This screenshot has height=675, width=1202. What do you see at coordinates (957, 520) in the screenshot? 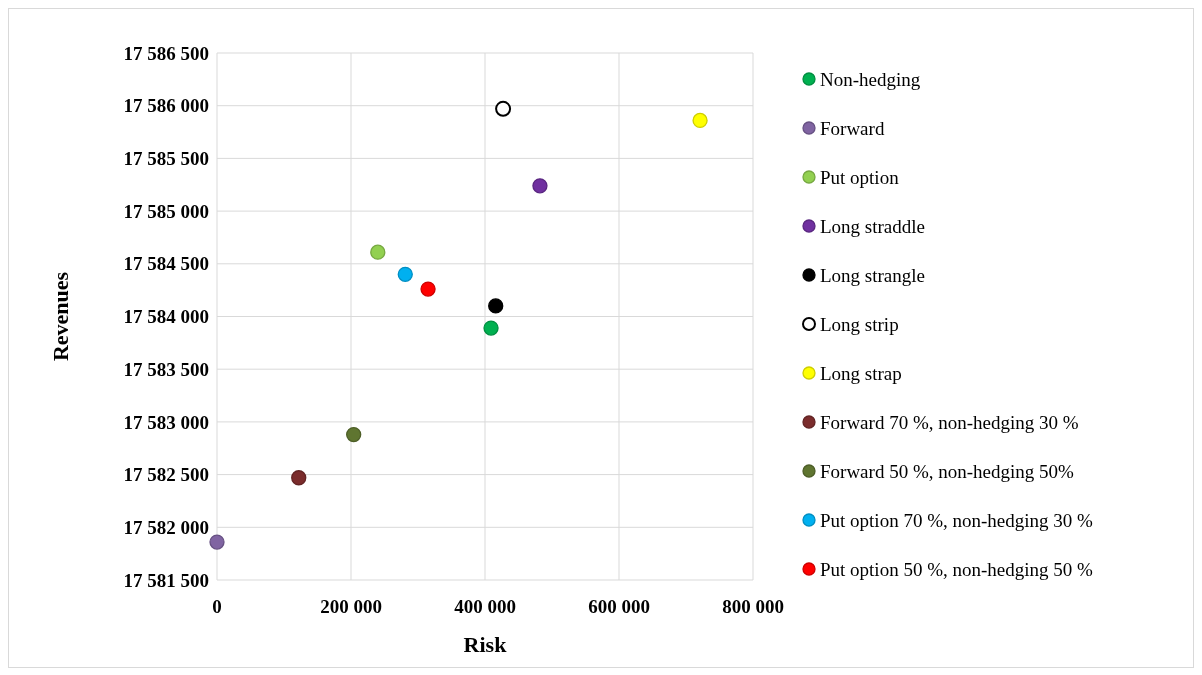
I see `legend-label: Put option 70 %, non-hedging 30 %` at bounding box center [957, 520].